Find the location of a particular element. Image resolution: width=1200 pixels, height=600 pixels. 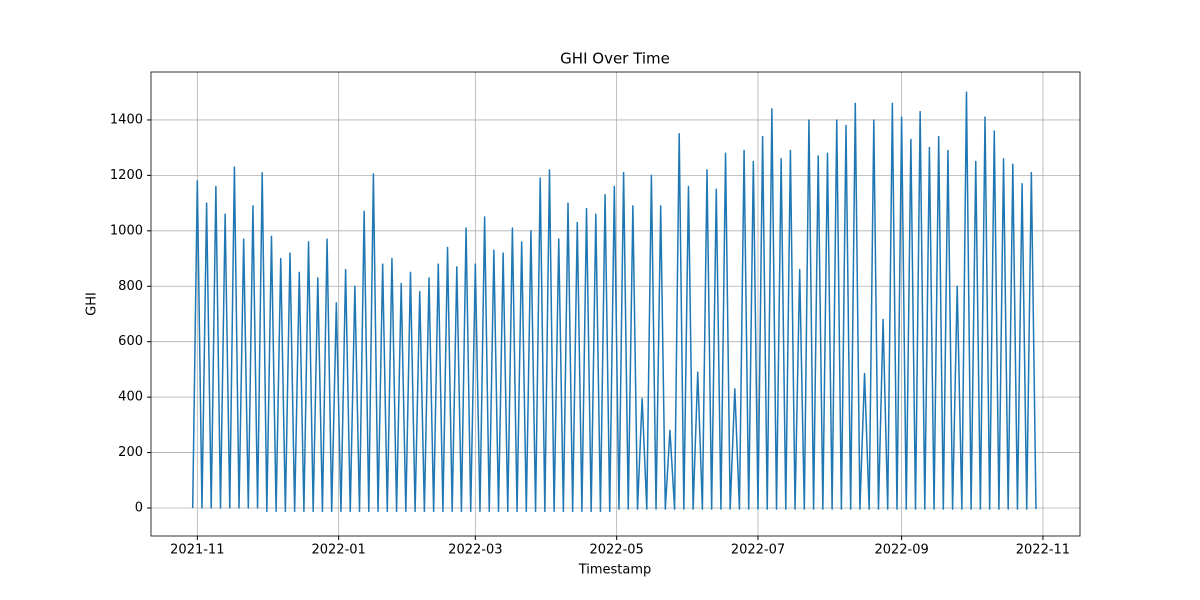

y-tick-label: 200 is located at coordinates (130, 452).